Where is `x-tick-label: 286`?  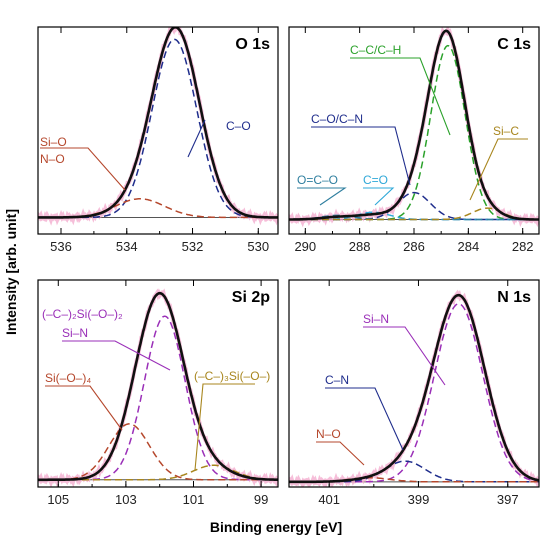
x-tick-label: 286 is located at coordinates (414, 246).